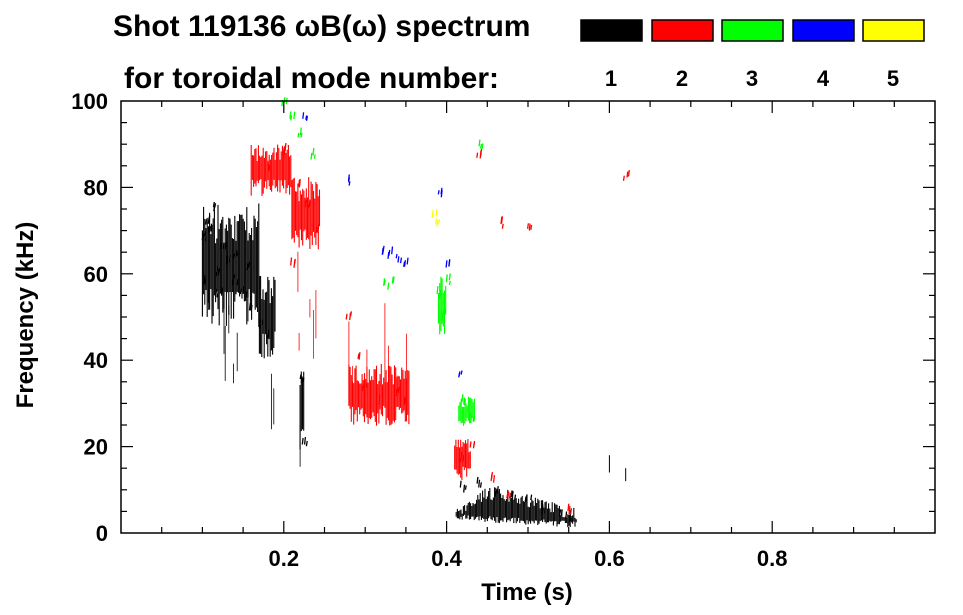 The image size is (963, 615). Describe the element at coordinates (752, 55) in the screenshot. I see `legend: 1 2 3 4 5` at that location.